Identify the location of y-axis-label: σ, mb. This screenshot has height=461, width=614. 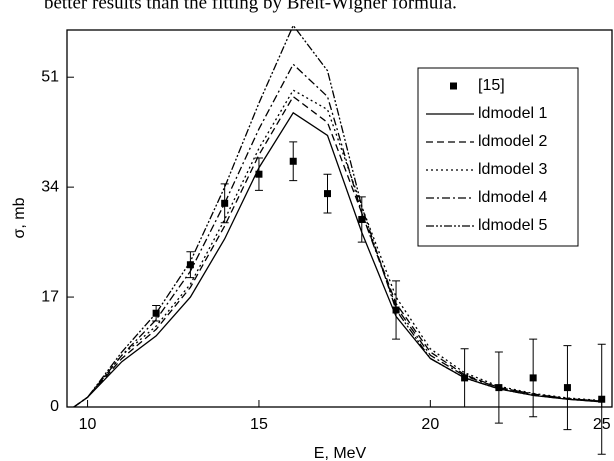
(19, 217).